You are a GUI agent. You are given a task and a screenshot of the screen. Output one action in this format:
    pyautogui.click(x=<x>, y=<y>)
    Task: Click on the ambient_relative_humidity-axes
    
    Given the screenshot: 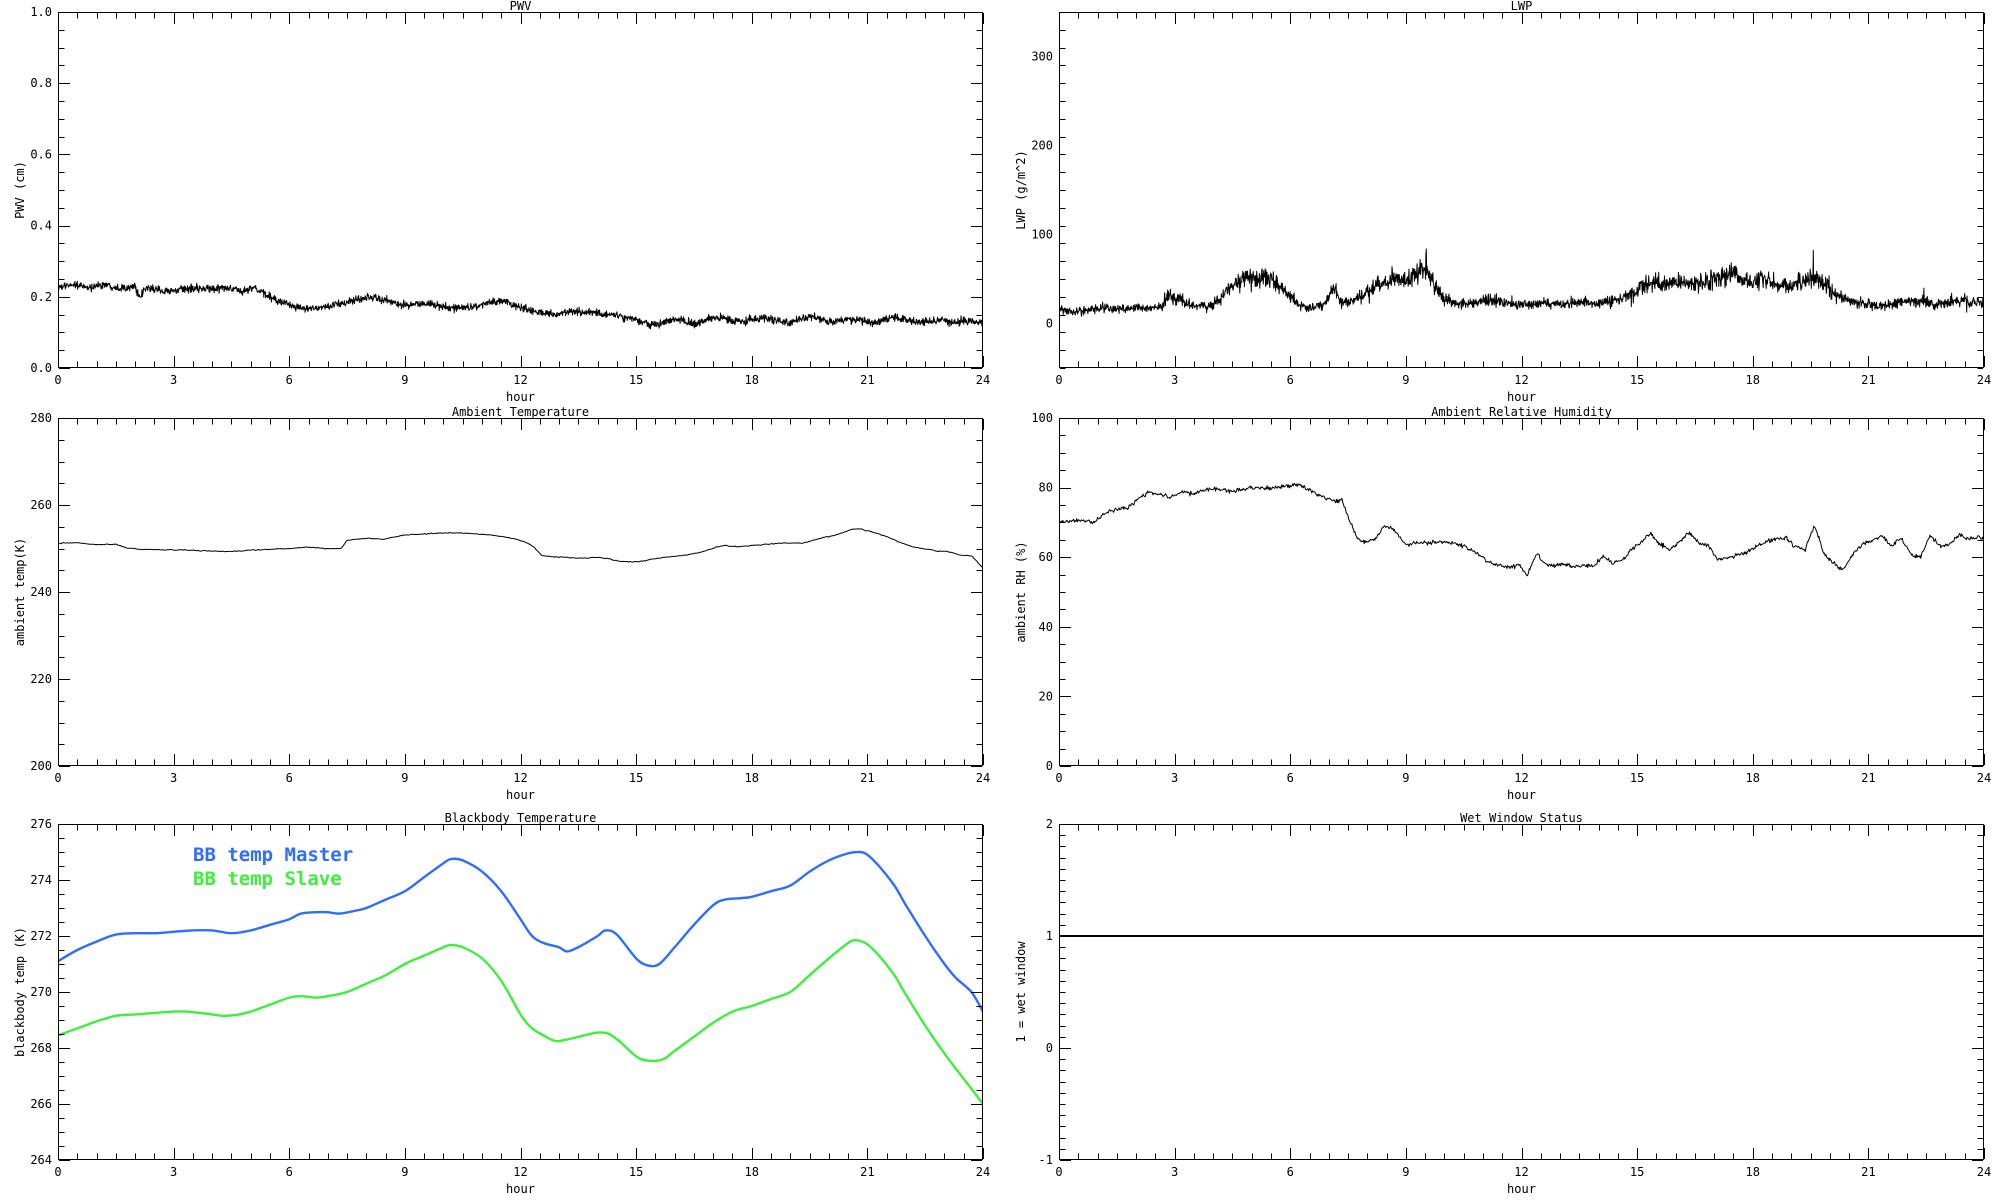 What is the action you would take?
    pyautogui.click(x=1522, y=592)
    